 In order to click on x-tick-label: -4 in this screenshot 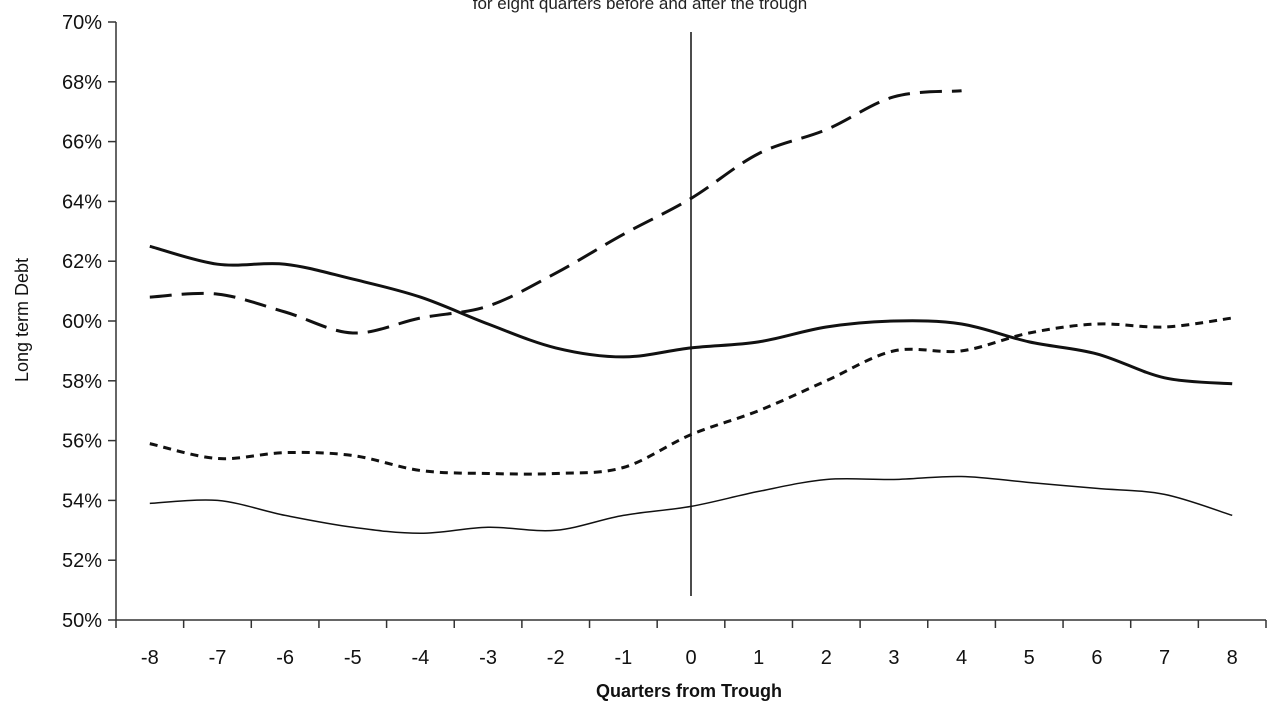, I will do `click(421, 658)`.